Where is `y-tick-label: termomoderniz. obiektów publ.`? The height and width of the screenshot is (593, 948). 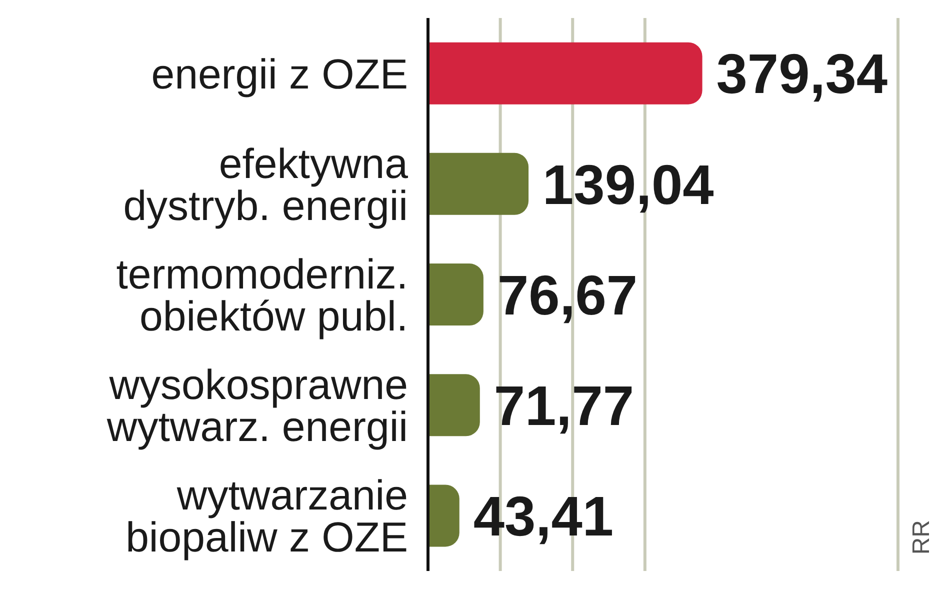 y-tick-label: termomoderniz. obiektów publ. is located at coordinates (262, 294).